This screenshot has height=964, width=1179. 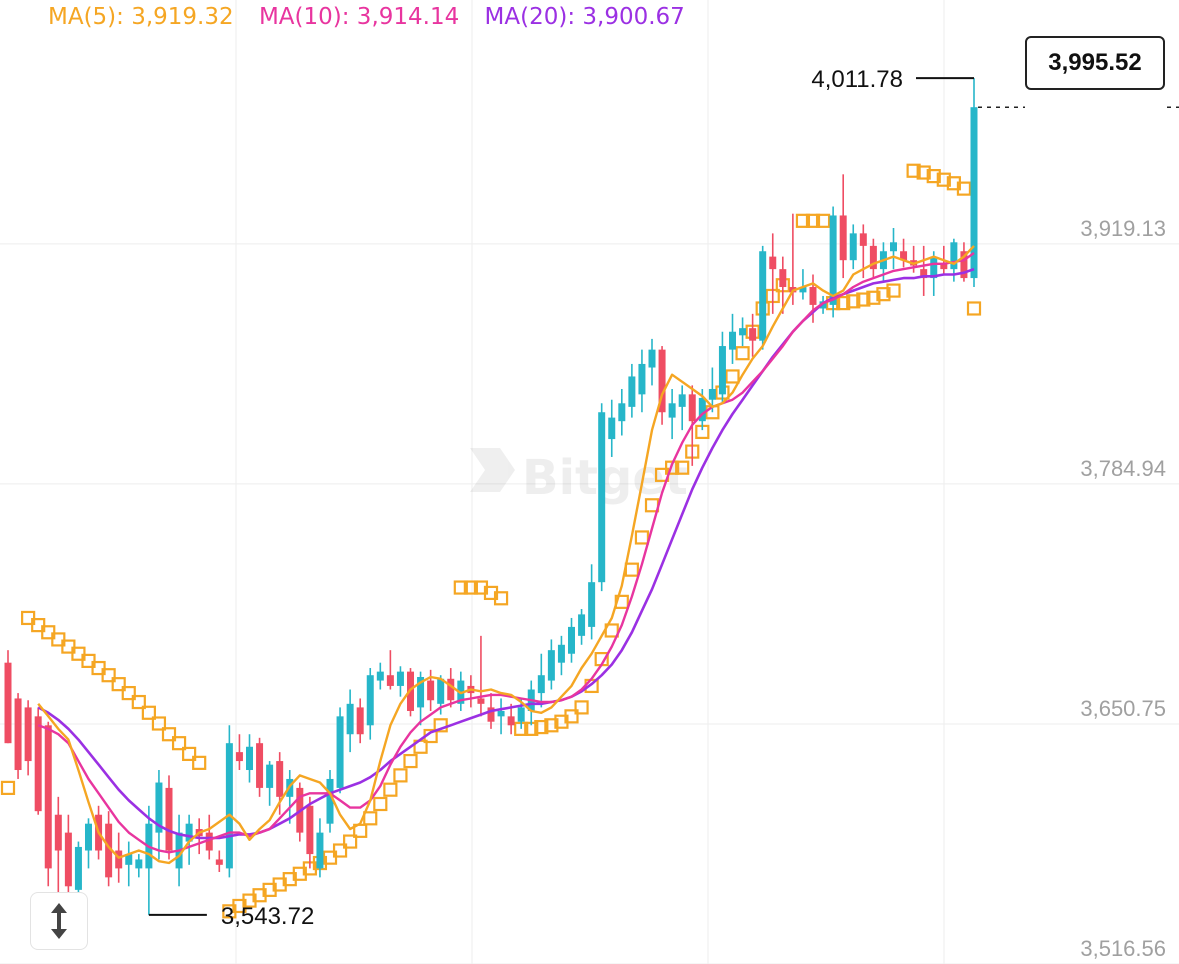 I want to click on y-tick-label: 3,650.75, so click(x=1123, y=708).